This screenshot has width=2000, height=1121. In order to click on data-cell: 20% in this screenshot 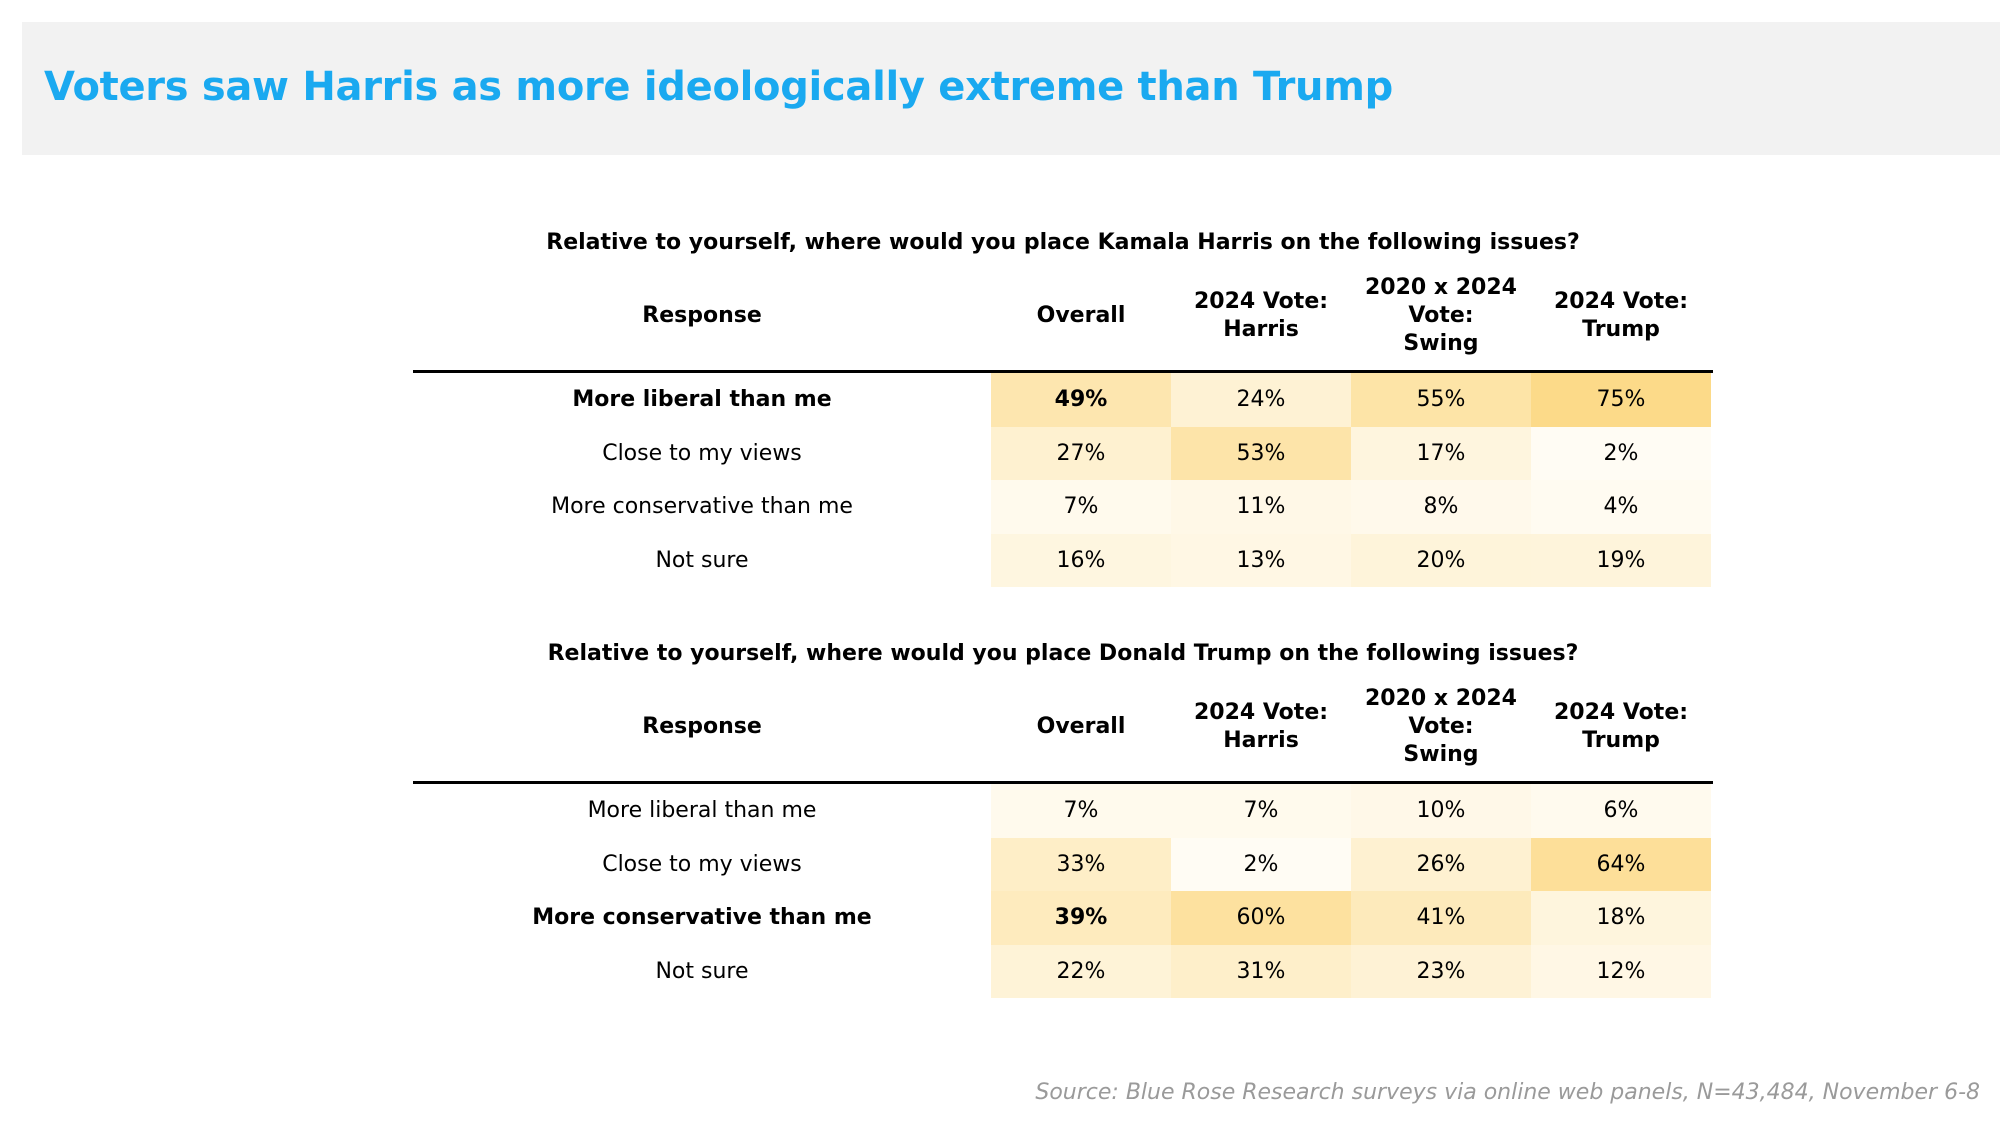, I will do `click(1441, 560)`.